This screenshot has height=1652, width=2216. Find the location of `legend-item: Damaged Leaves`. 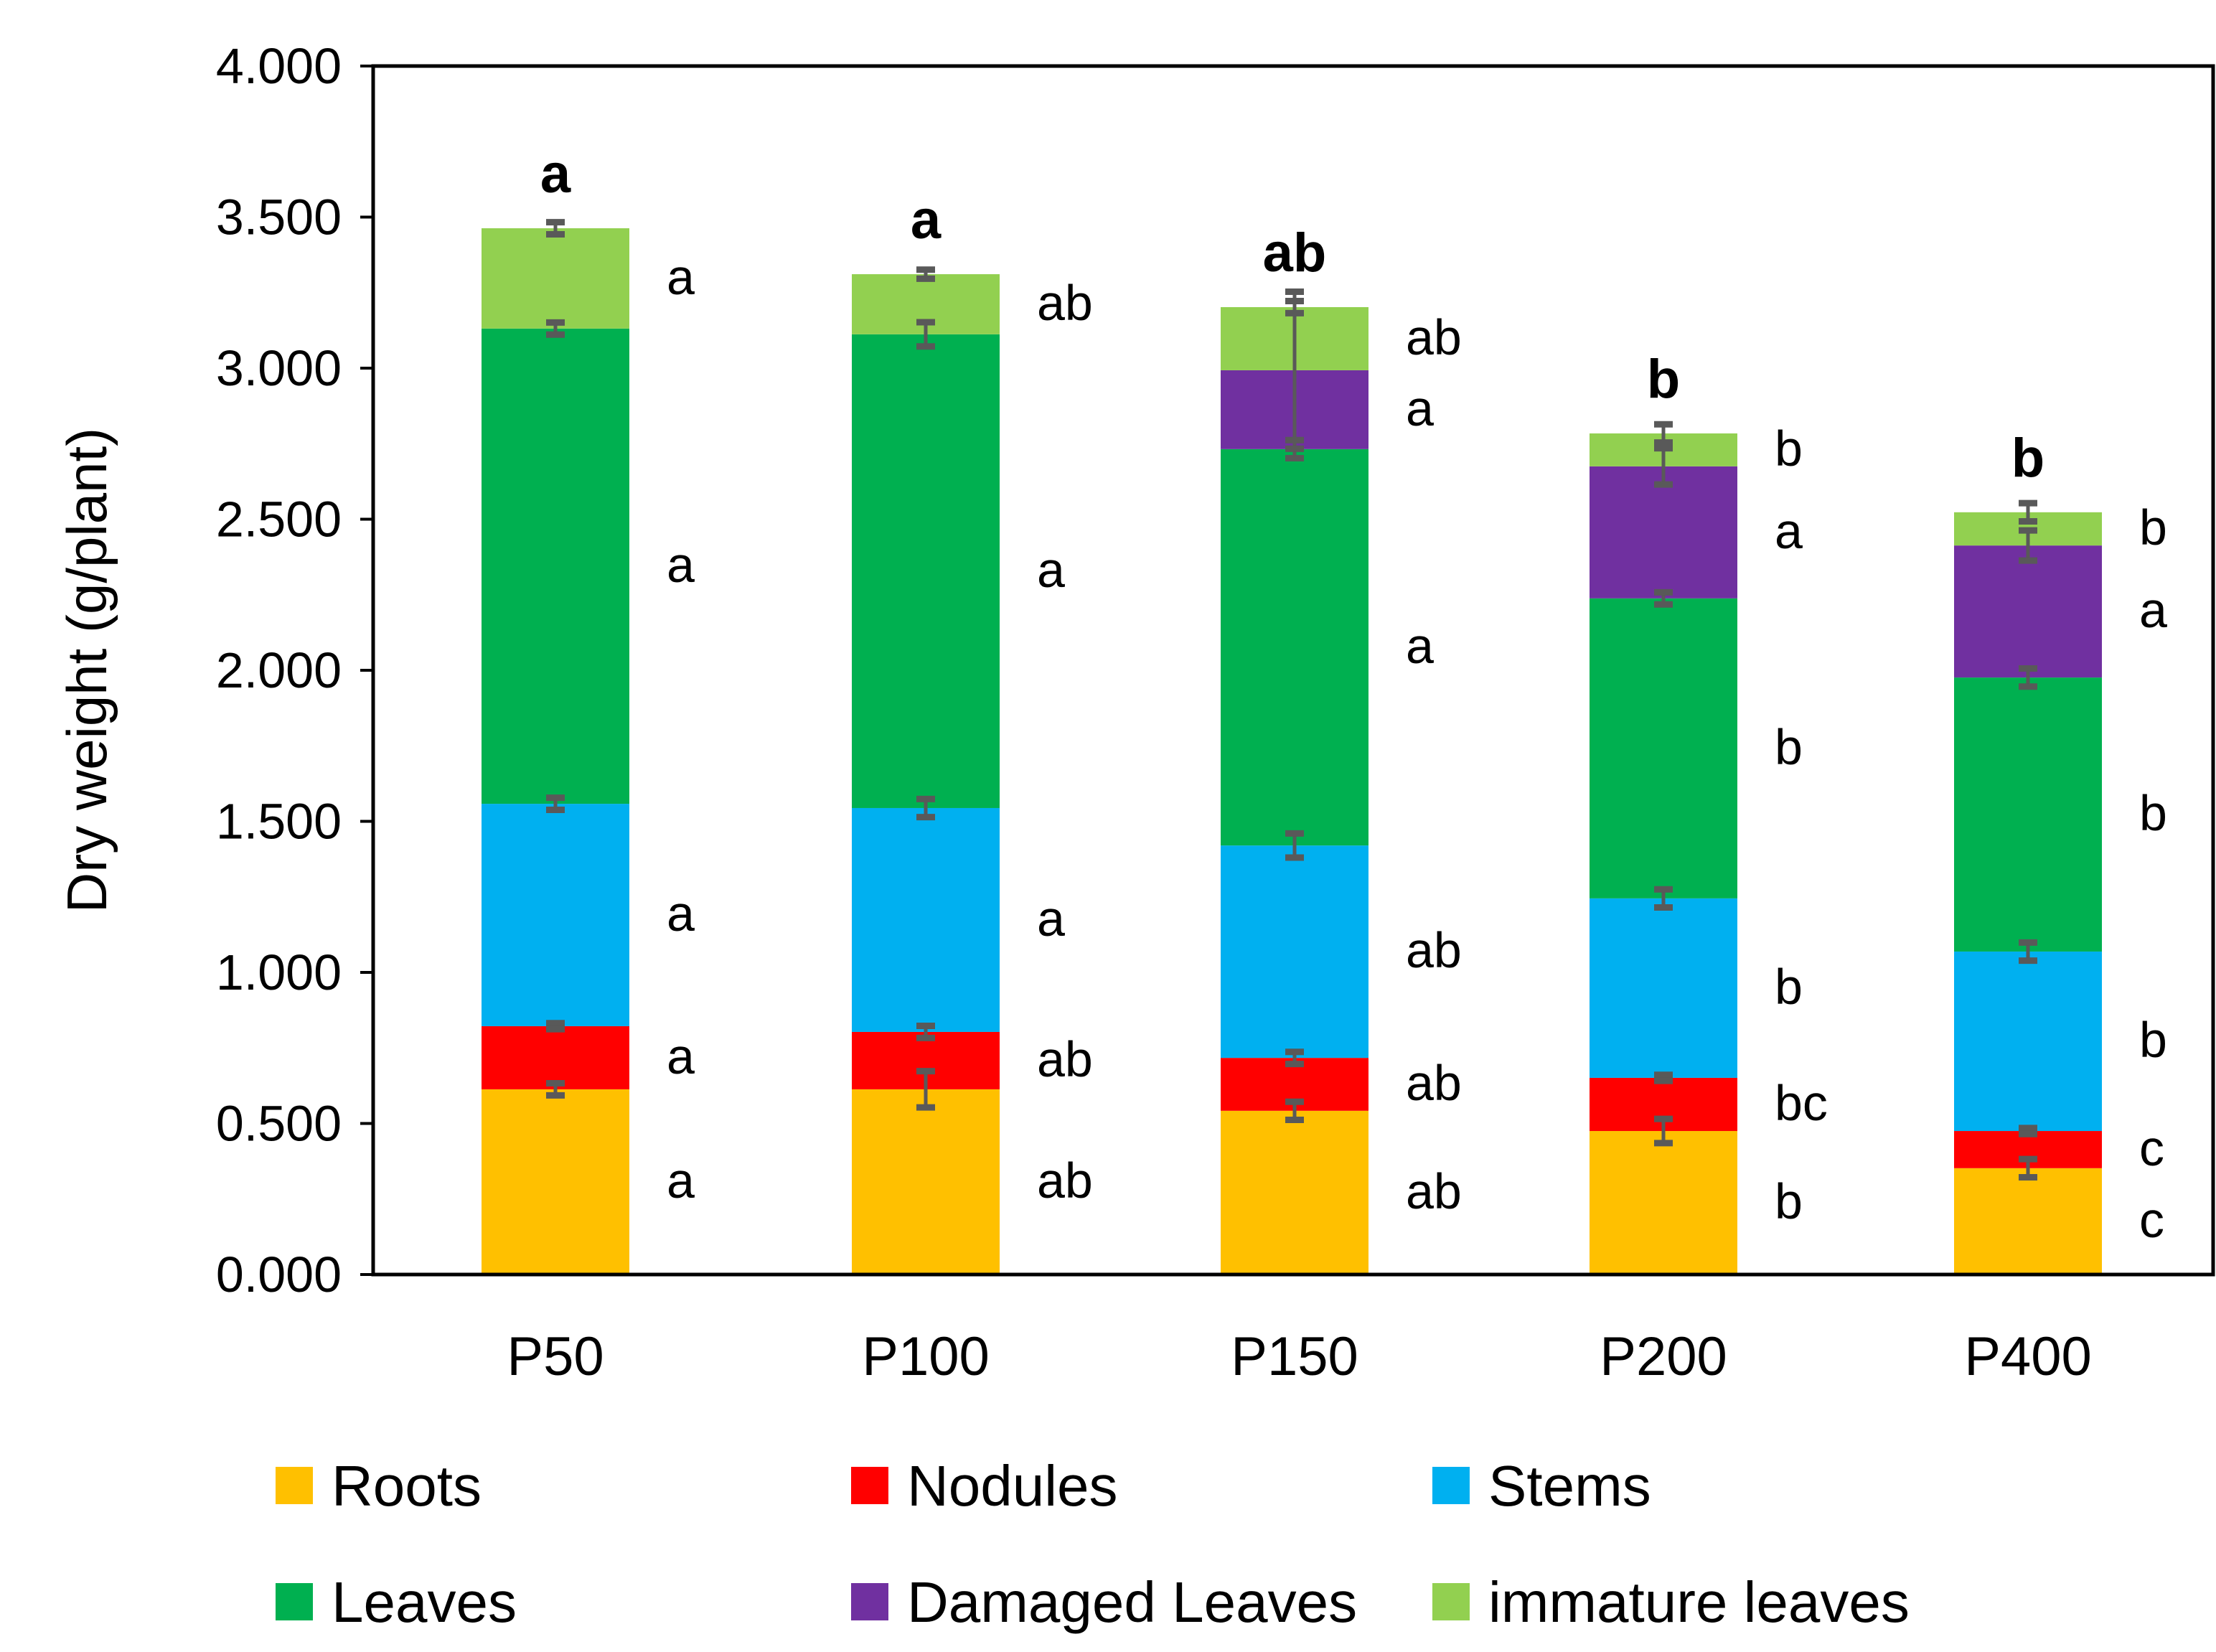

legend-item: Damaged Leaves is located at coordinates (1104, 1602).